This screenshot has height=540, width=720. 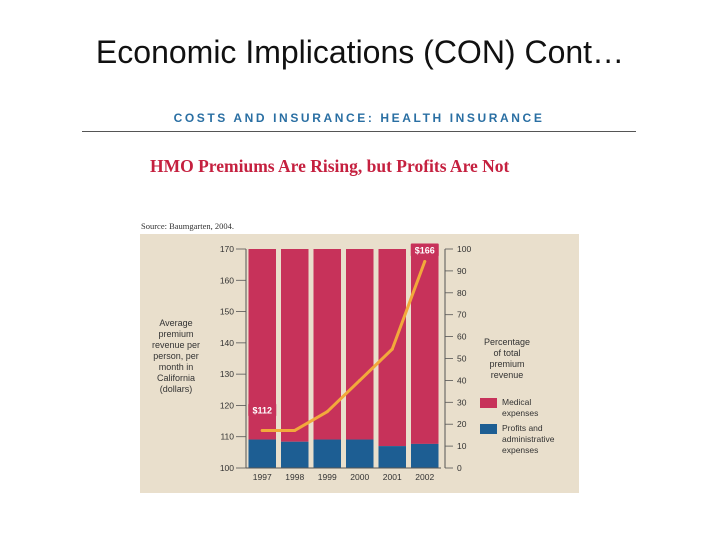 What do you see at coordinates (327, 477) in the screenshot?
I see `x-tick-label: 1999` at bounding box center [327, 477].